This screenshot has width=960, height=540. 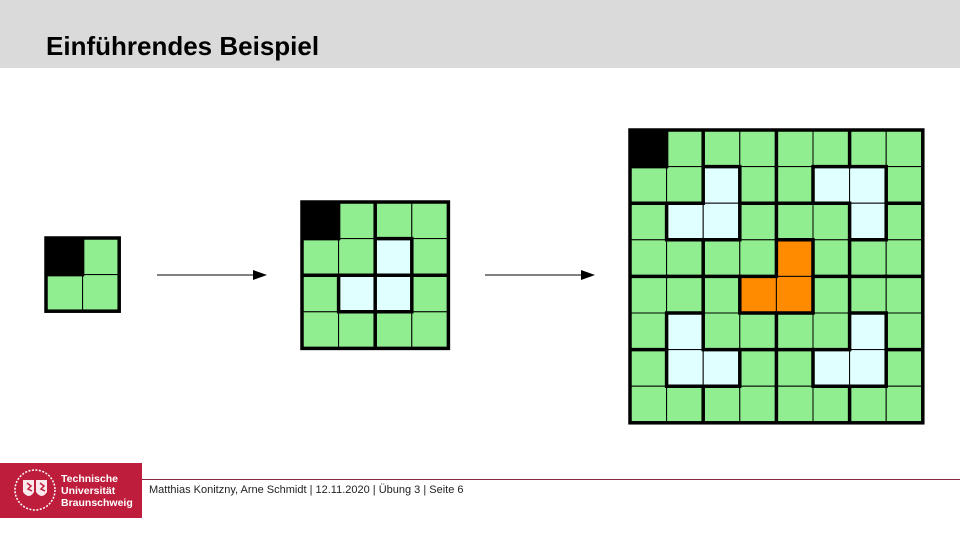 I want to click on header-bar: Einführendes Beispiel, so click(x=480, y=34).